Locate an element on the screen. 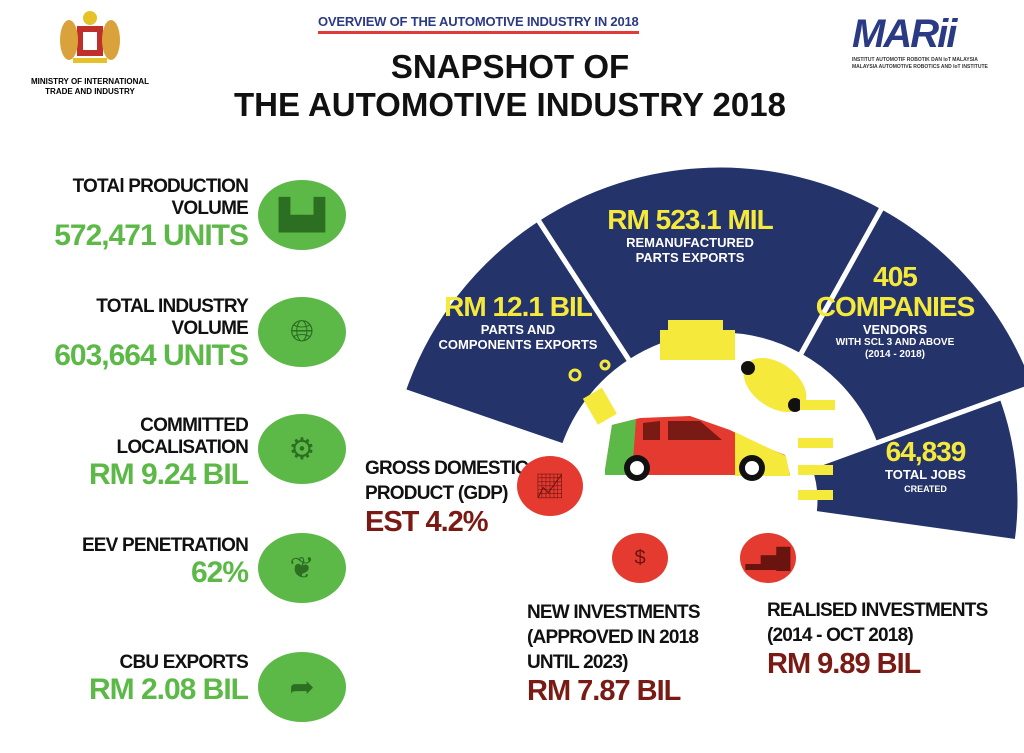  segment-jobs: 64,839 TOTAL JOBS CREATED is located at coordinates (925, 467).